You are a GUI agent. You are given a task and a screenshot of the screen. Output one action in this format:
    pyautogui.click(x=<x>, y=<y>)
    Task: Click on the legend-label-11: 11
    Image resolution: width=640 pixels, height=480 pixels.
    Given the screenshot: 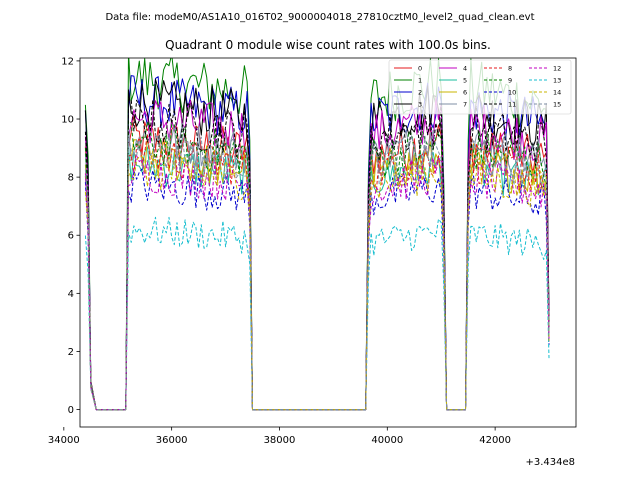 What is the action you would take?
    pyautogui.click(x=512, y=104)
    